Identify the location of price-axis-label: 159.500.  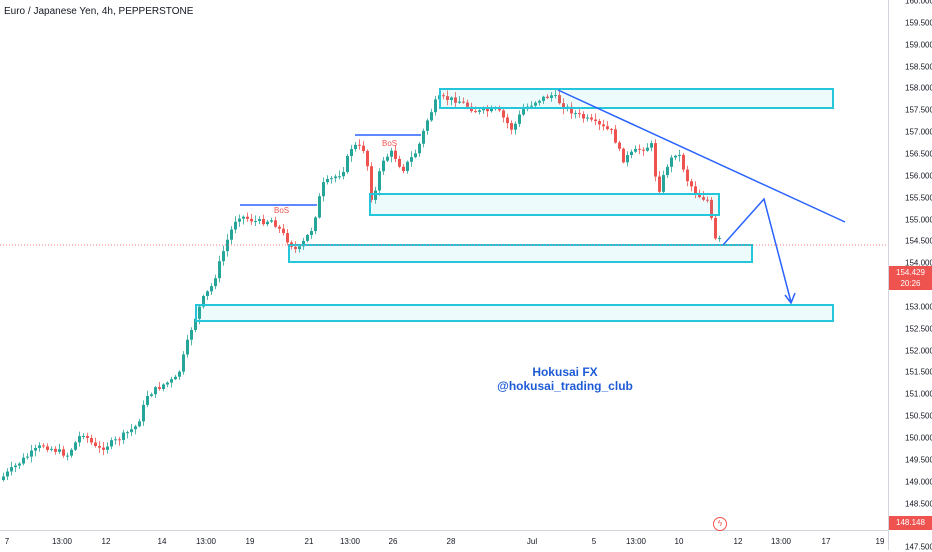
(918, 23).